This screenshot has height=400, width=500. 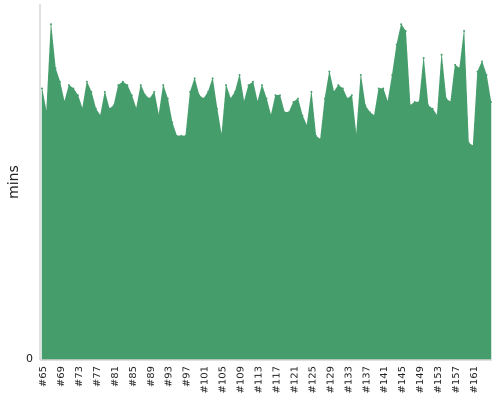 What do you see at coordinates (133, 376) in the screenshot?
I see `x-tick-label: #85` at bounding box center [133, 376].